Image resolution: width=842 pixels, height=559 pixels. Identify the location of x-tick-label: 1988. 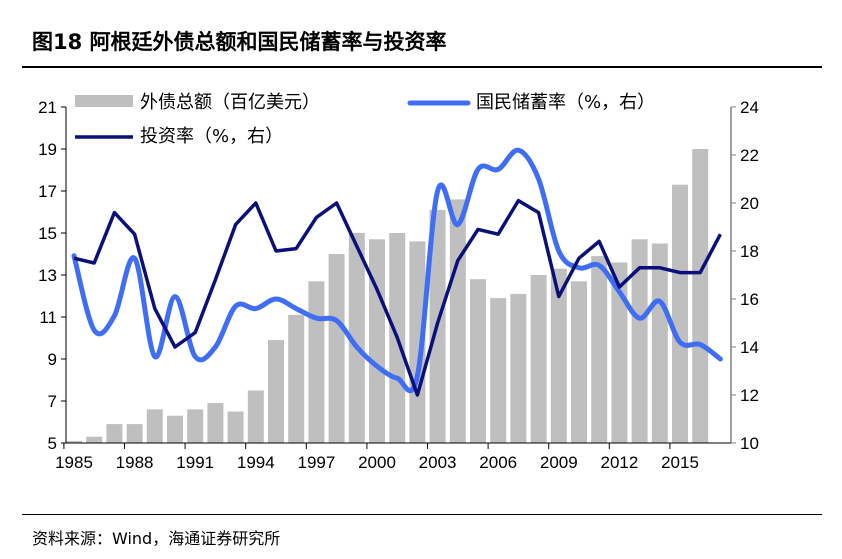
(135, 462).